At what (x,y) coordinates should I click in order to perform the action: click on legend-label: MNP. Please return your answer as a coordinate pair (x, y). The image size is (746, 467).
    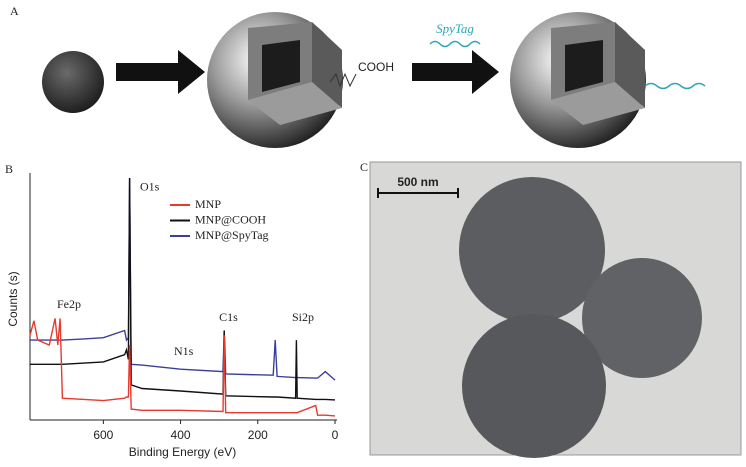
    Looking at the image, I should click on (208, 204).